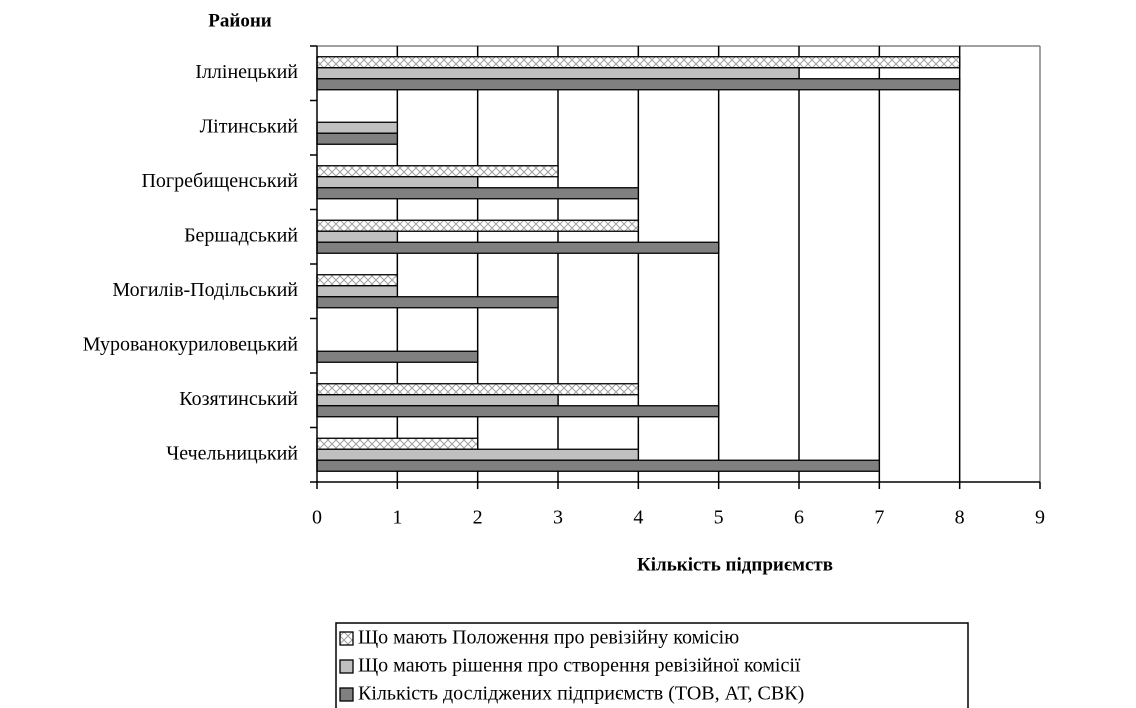  What do you see at coordinates (719, 518) in the screenshot?
I see `x-tick-label: 5` at bounding box center [719, 518].